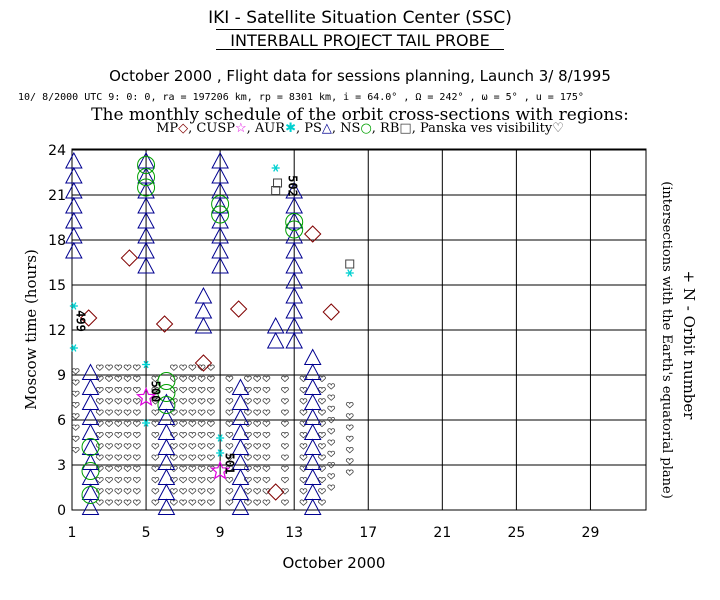  I want to click on legend-rb-label: , RB, so click(385, 128).